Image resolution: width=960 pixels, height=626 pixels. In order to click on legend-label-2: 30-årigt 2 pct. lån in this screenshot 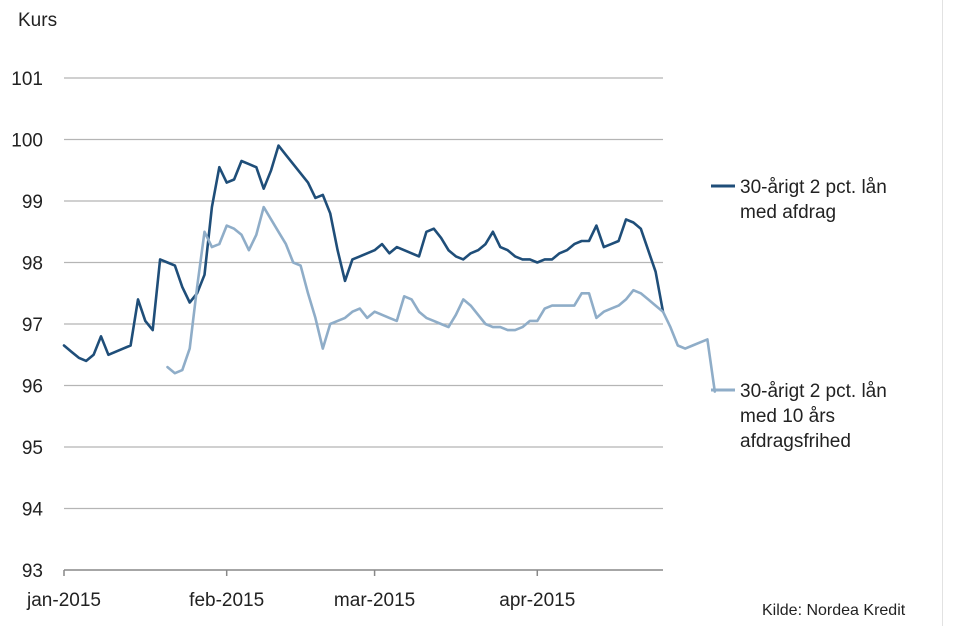, I will do `click(813, 391)`.